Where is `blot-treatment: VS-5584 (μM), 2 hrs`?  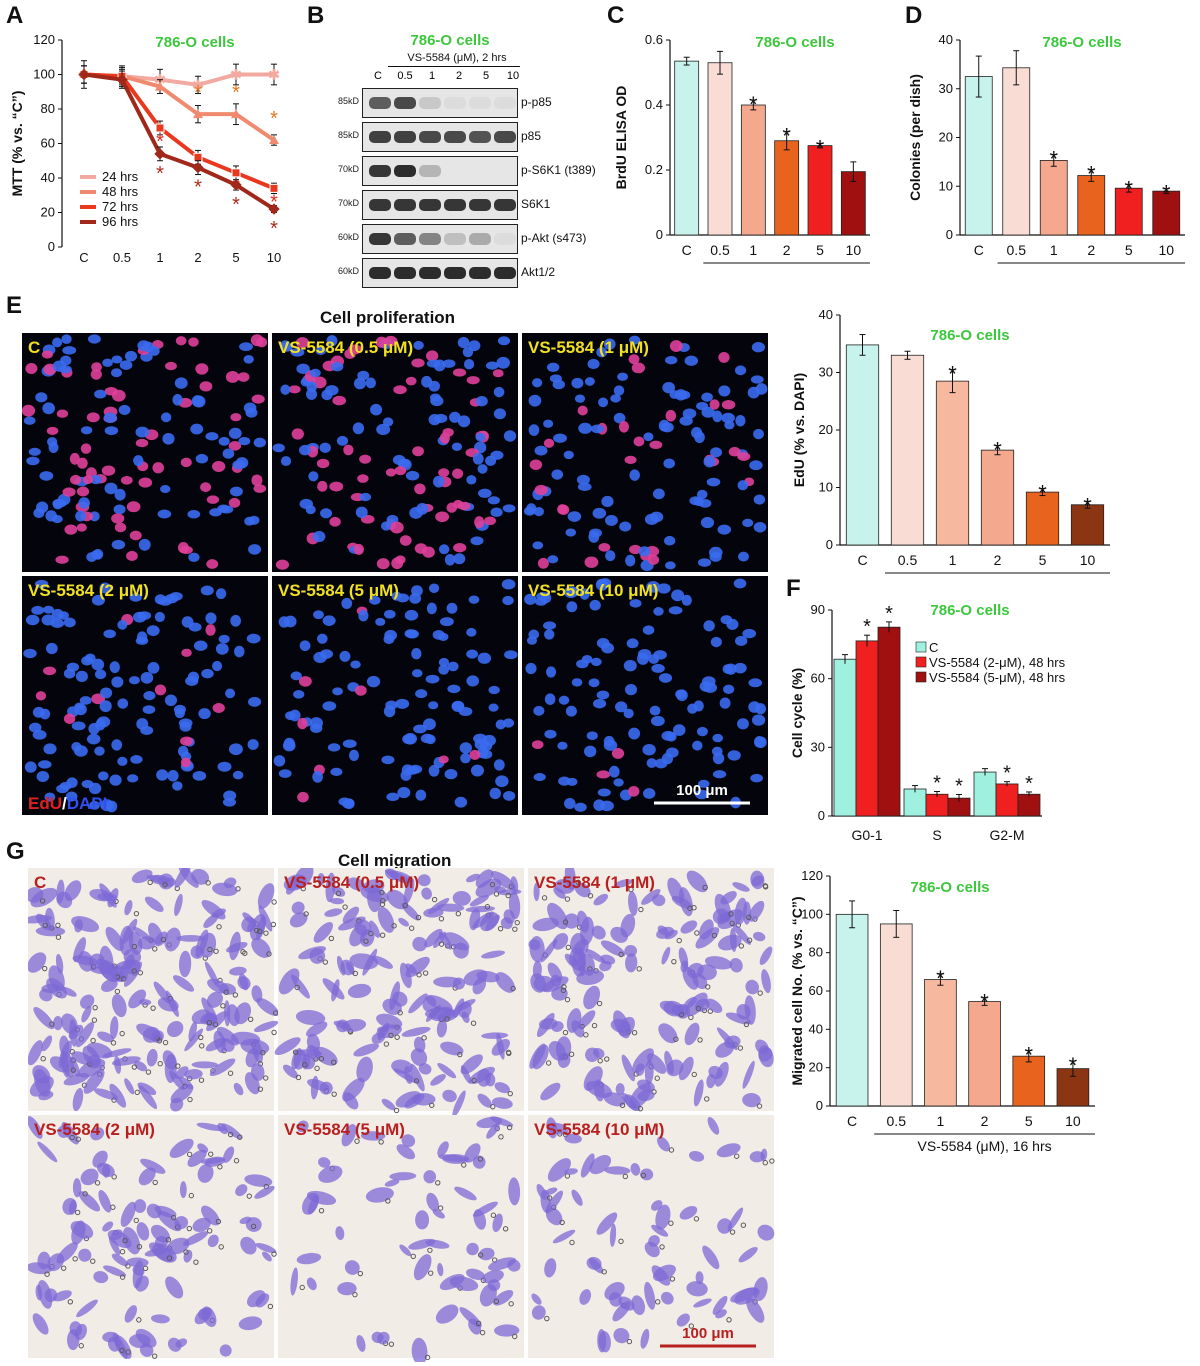
blot-treatment: VS-5584 (μM), 2 hrs is located at coordinates (457, 58).